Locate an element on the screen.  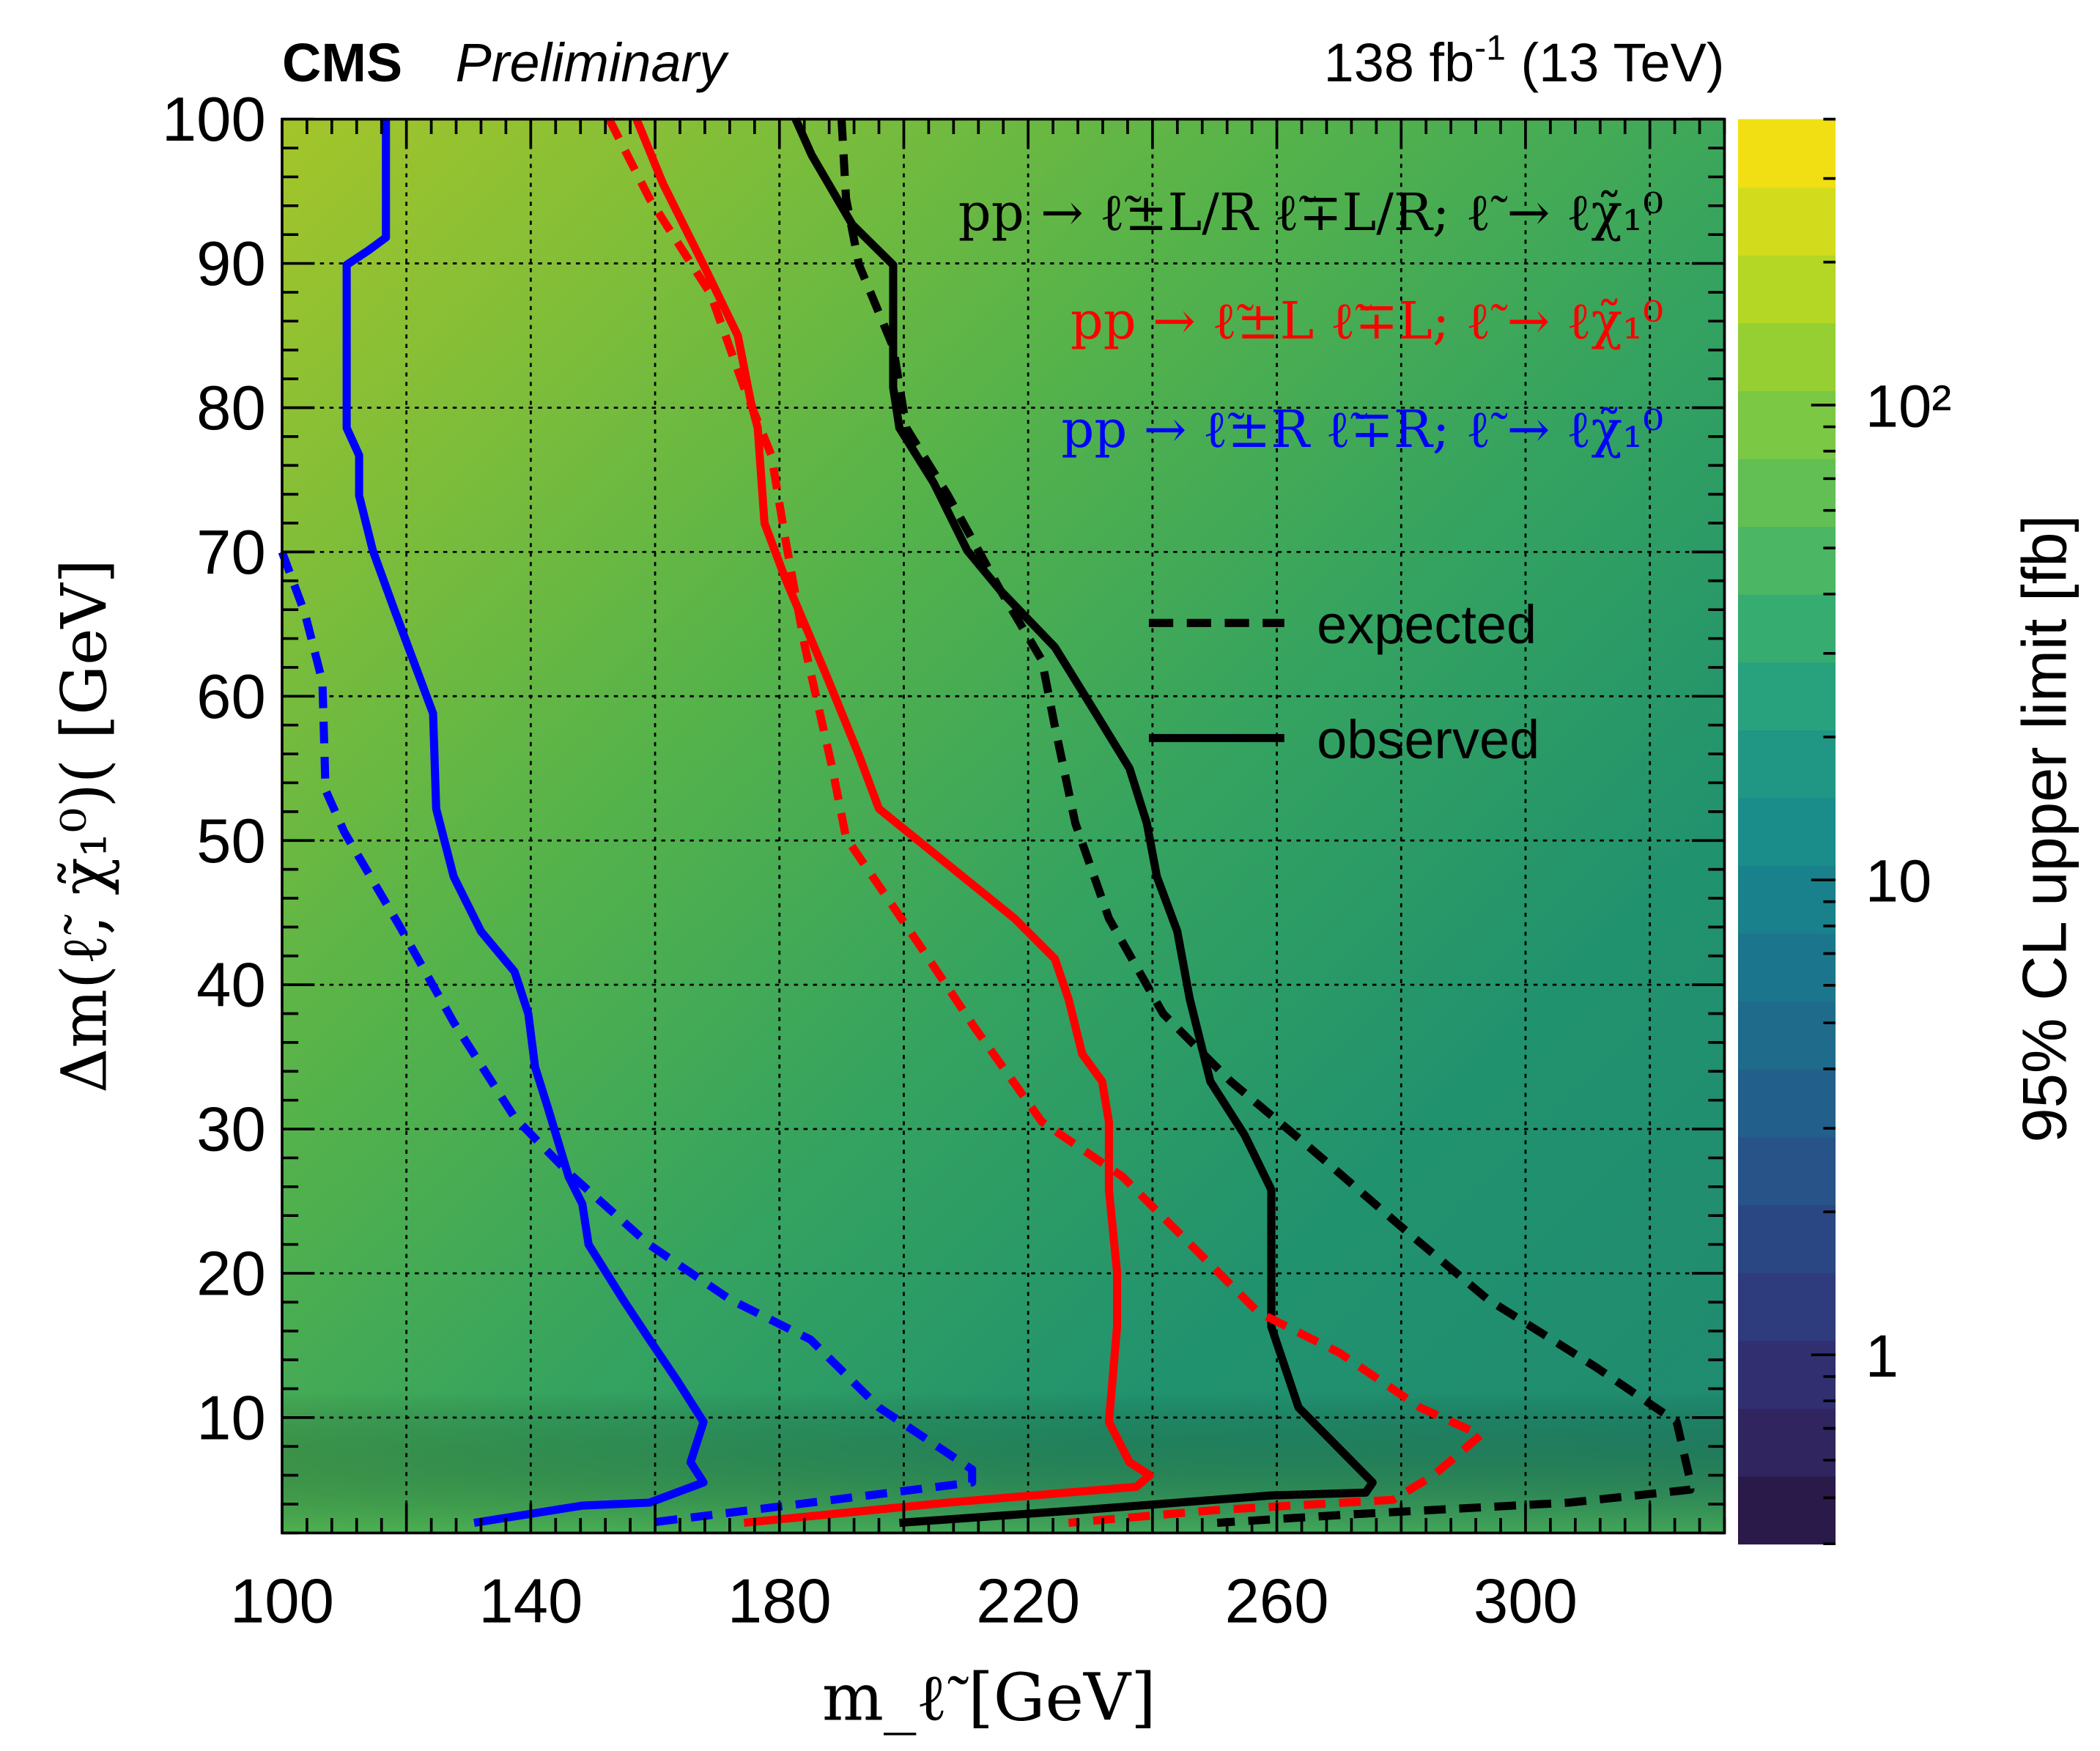
legend-process-lr: pp → ℓ̃±L/R ℓ̃∓L/R; ℓ̃ → ℓχ̃₁⁰ is located at coordinates (1311, 213).